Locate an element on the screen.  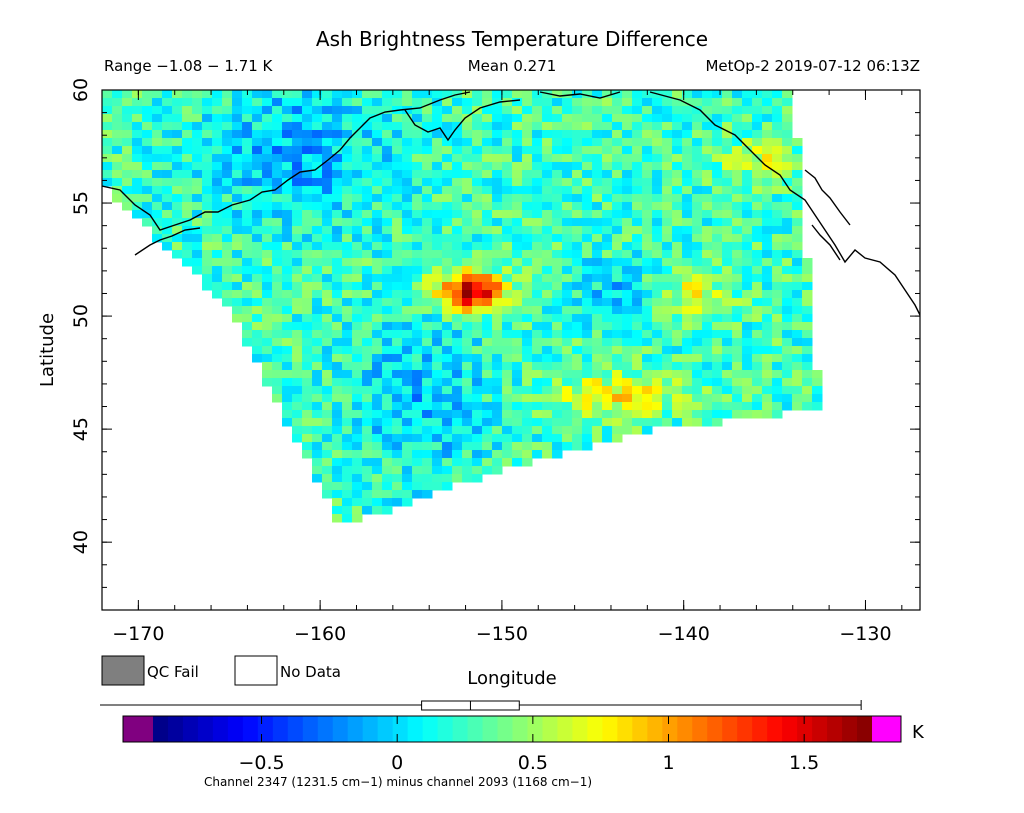
colorbar-frame is located at coordinates (512, 729).